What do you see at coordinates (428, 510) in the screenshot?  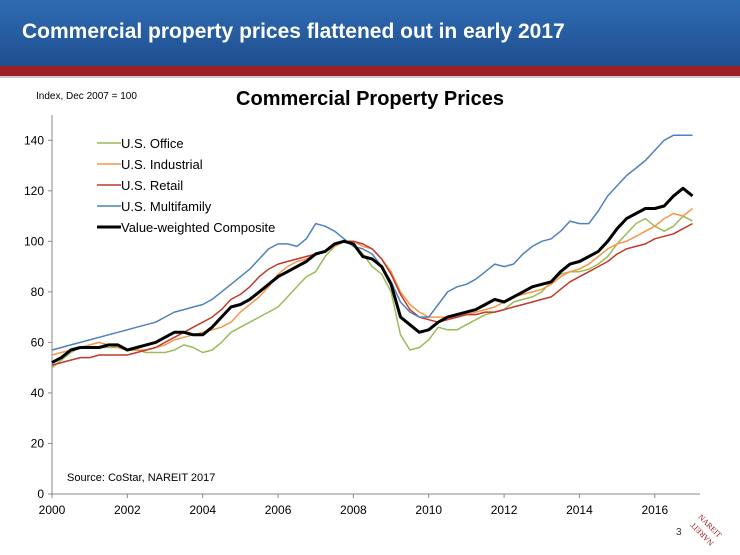 I see `x-tick-label: 2010` at bounding box center [428, 510].